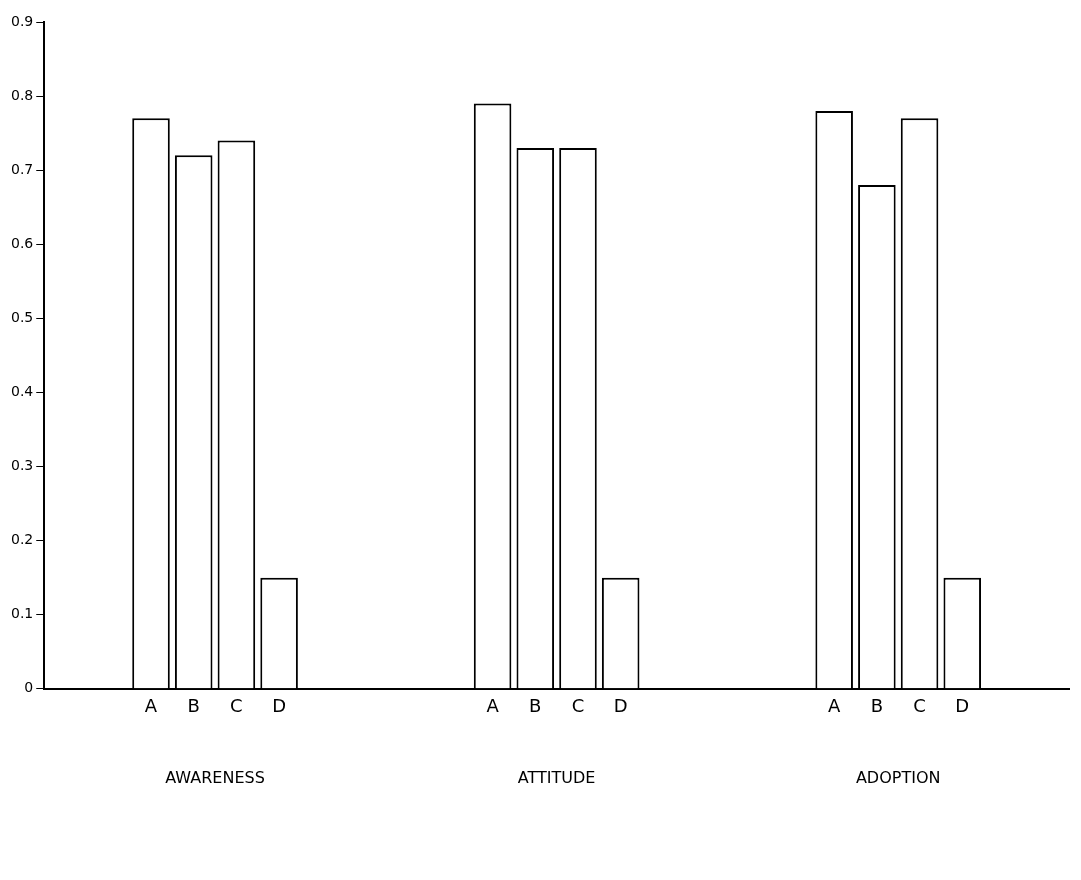  Describe the element at coordinates (279, 706) in the screenshot. I see `series-label: D` at that location.